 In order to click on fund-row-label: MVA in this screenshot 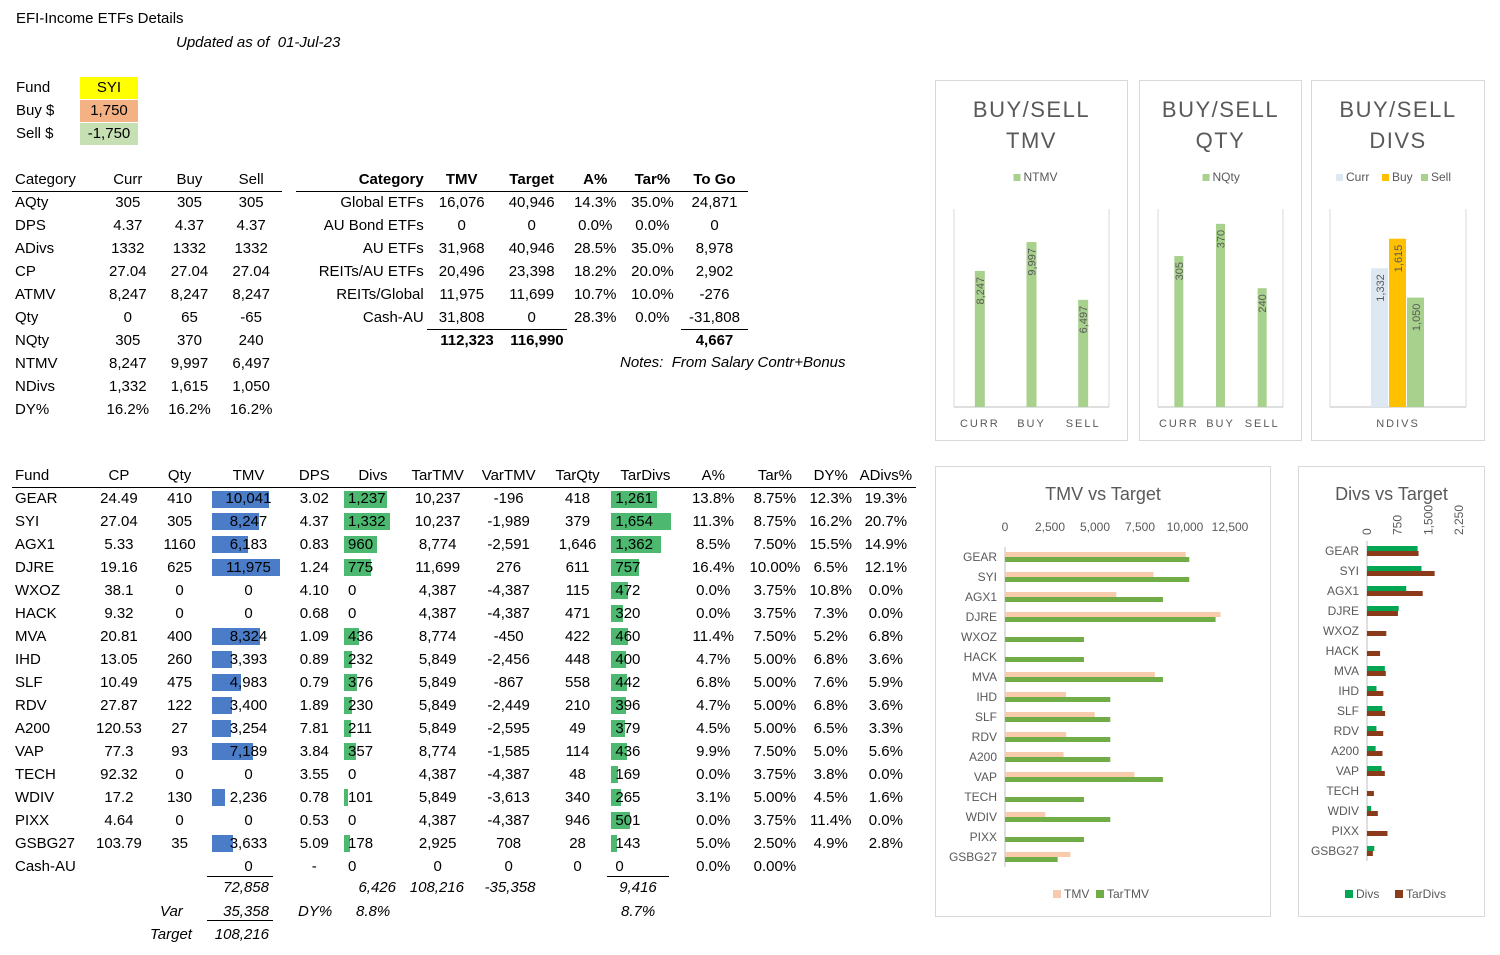, I will do `click(31, 636)`.